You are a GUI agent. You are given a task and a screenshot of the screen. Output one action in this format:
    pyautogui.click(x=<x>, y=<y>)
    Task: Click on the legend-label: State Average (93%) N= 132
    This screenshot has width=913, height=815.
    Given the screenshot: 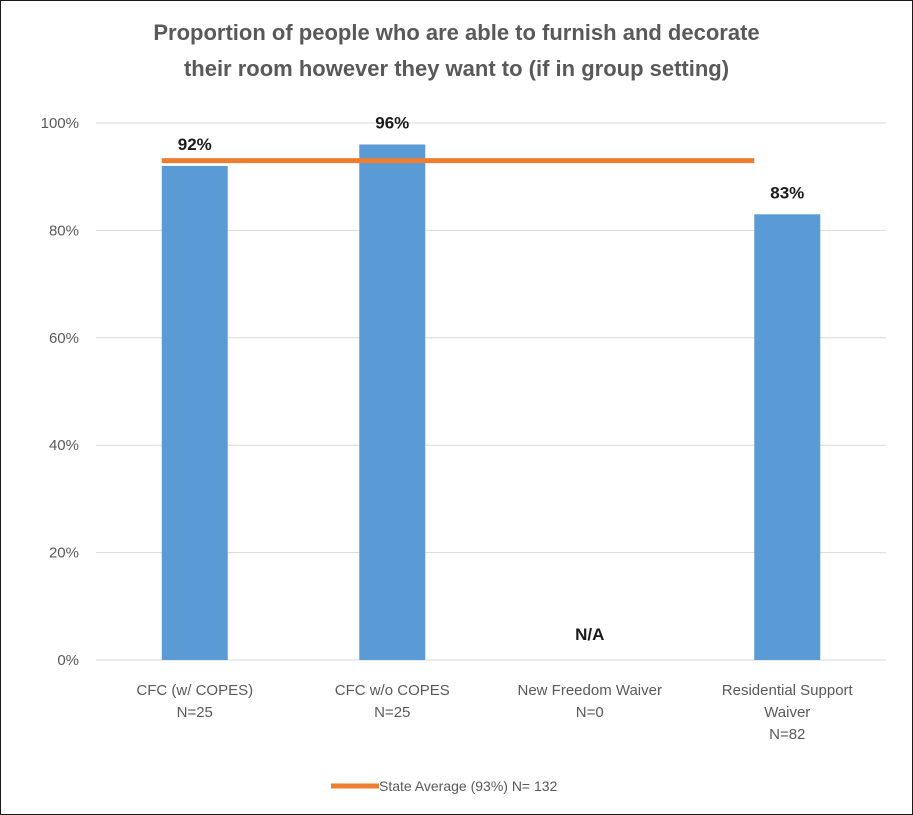 What is the action you would take?
    pyautogui.click(x=468, y=786)
    